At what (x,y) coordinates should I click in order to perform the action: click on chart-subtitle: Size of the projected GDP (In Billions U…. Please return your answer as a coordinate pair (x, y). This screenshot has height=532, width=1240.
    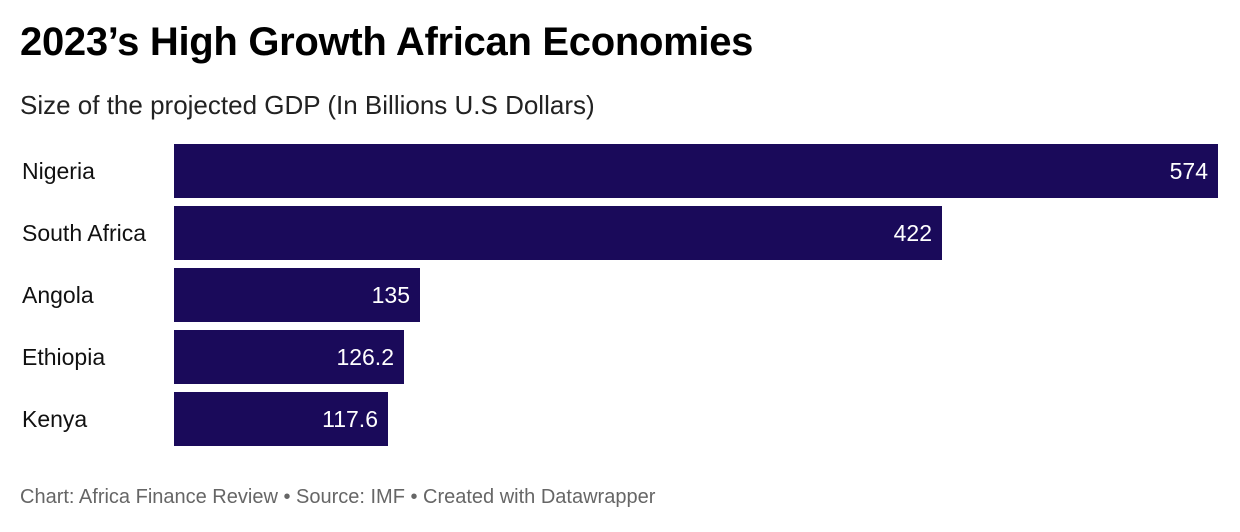
    Looking at the image, I should click on (307, 105).